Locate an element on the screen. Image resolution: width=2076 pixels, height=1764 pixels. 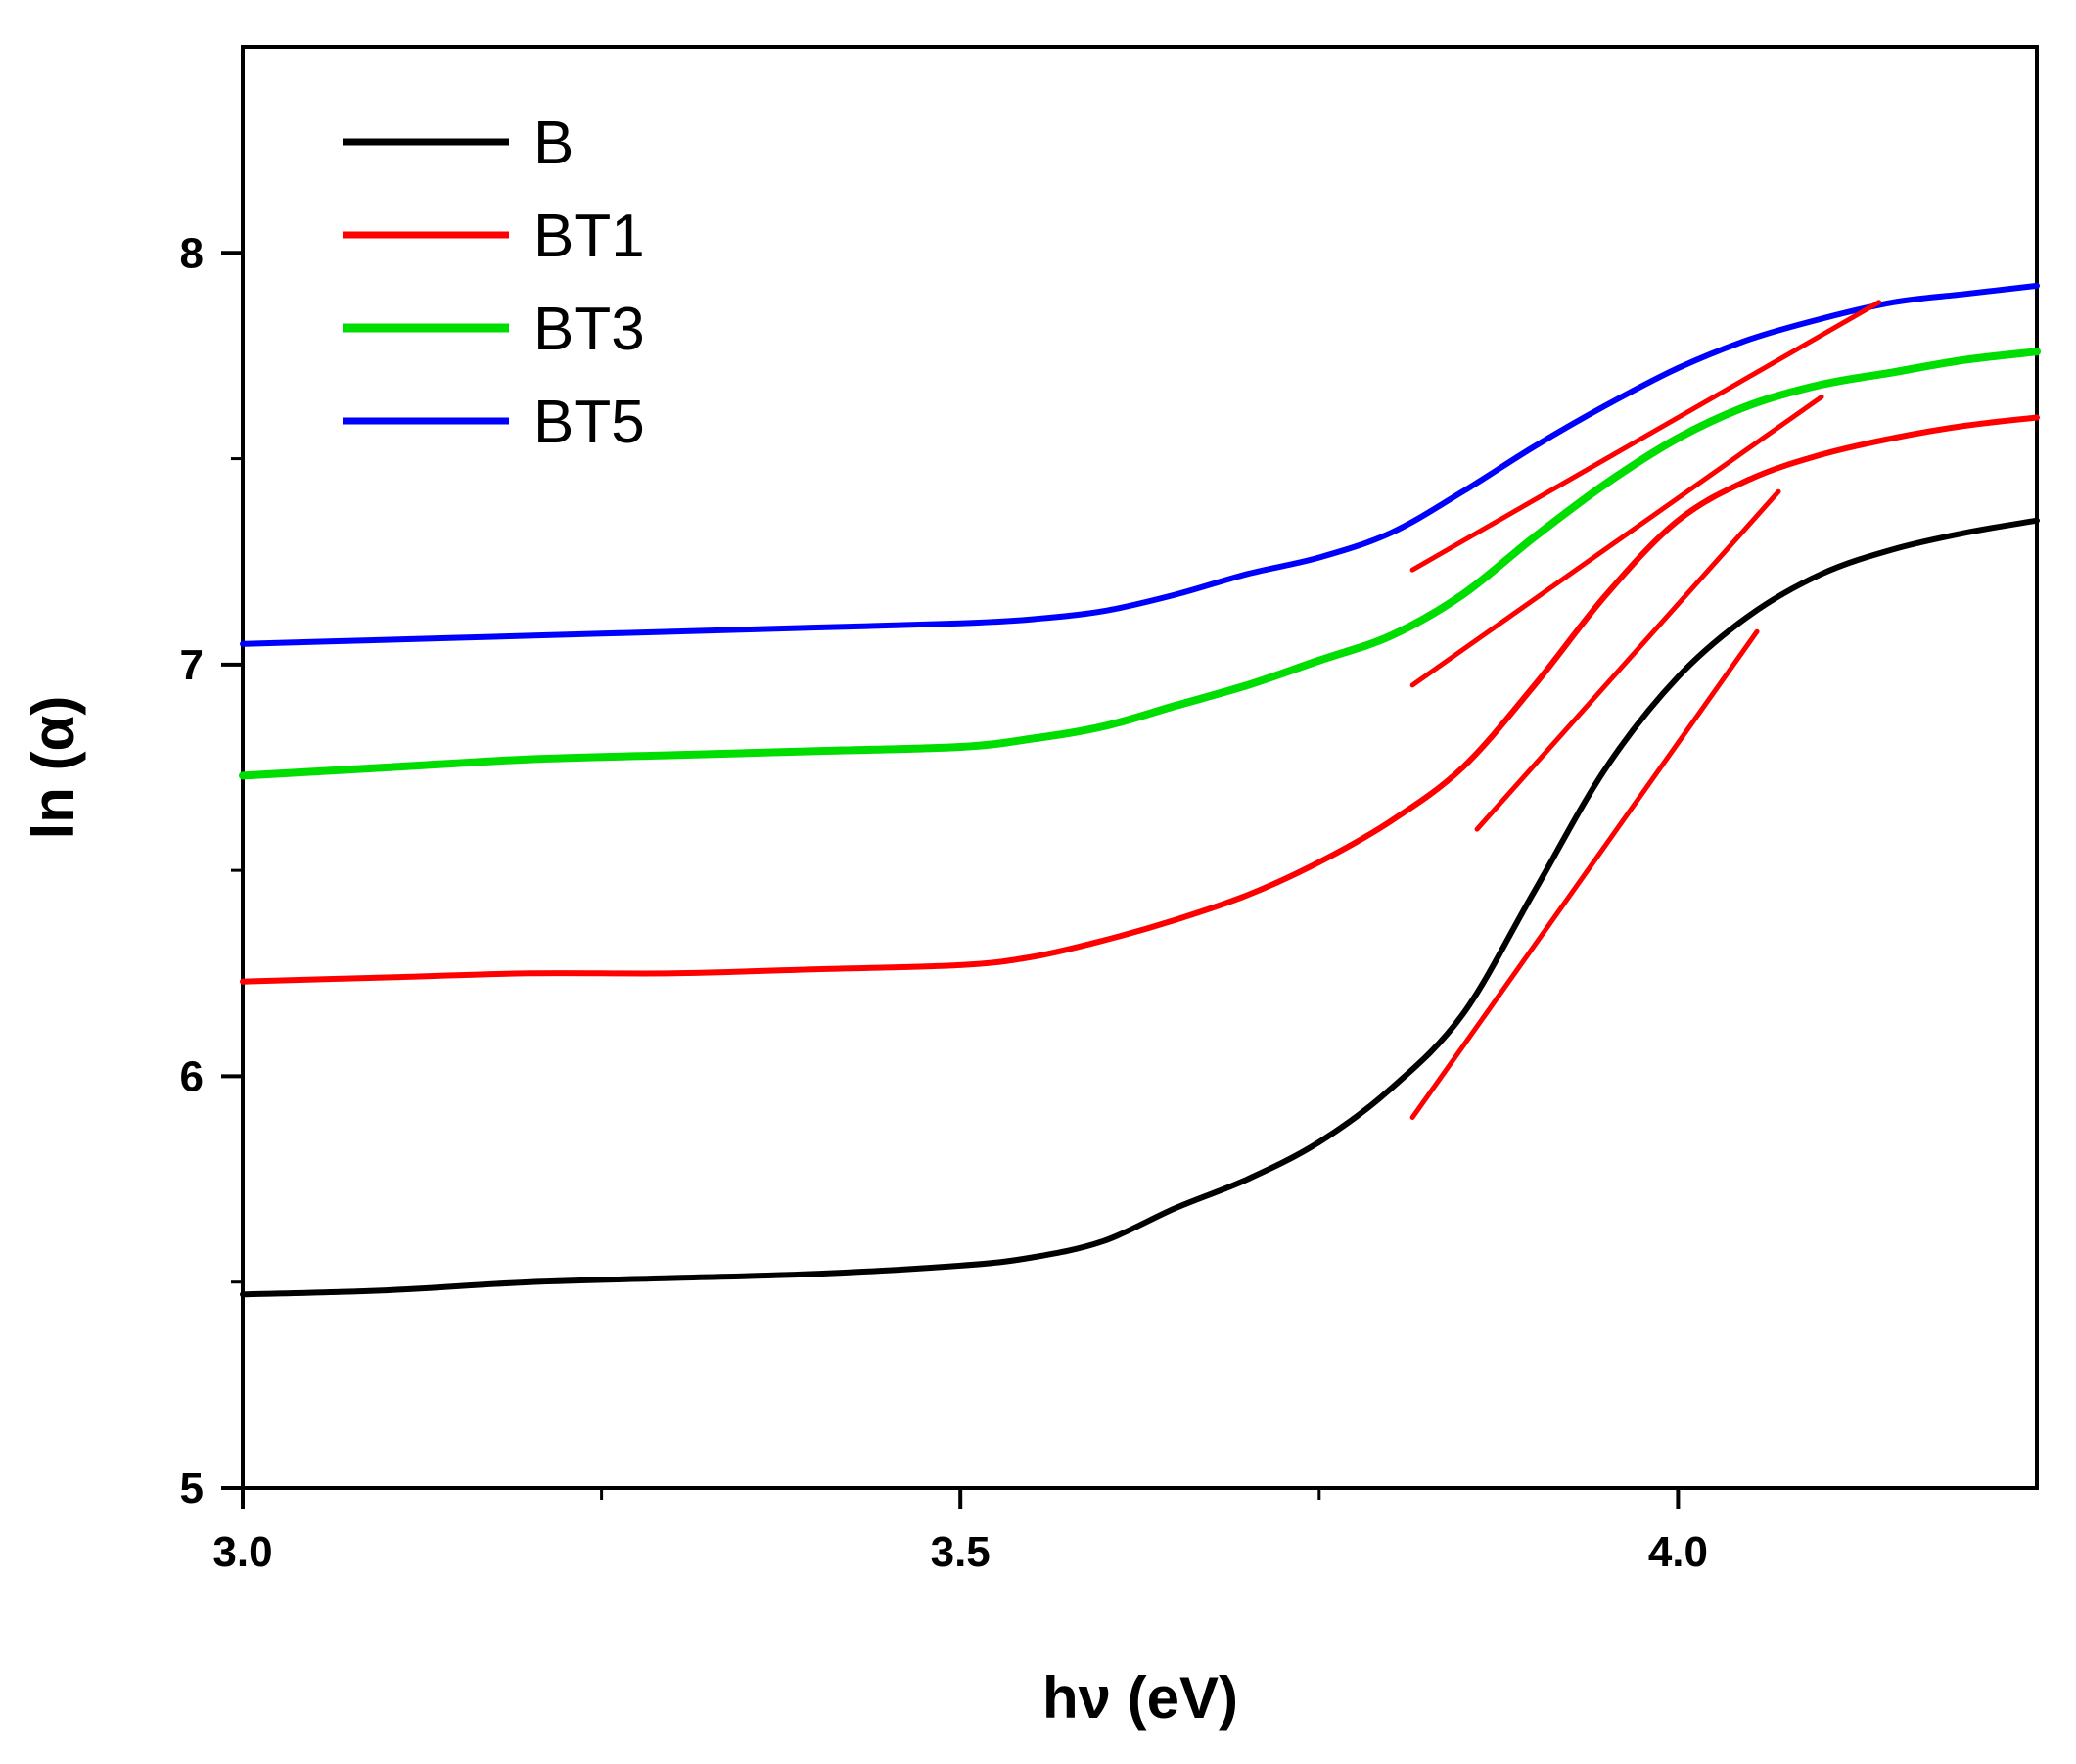
legend-label-b: B is located at coordinates (553, 143).